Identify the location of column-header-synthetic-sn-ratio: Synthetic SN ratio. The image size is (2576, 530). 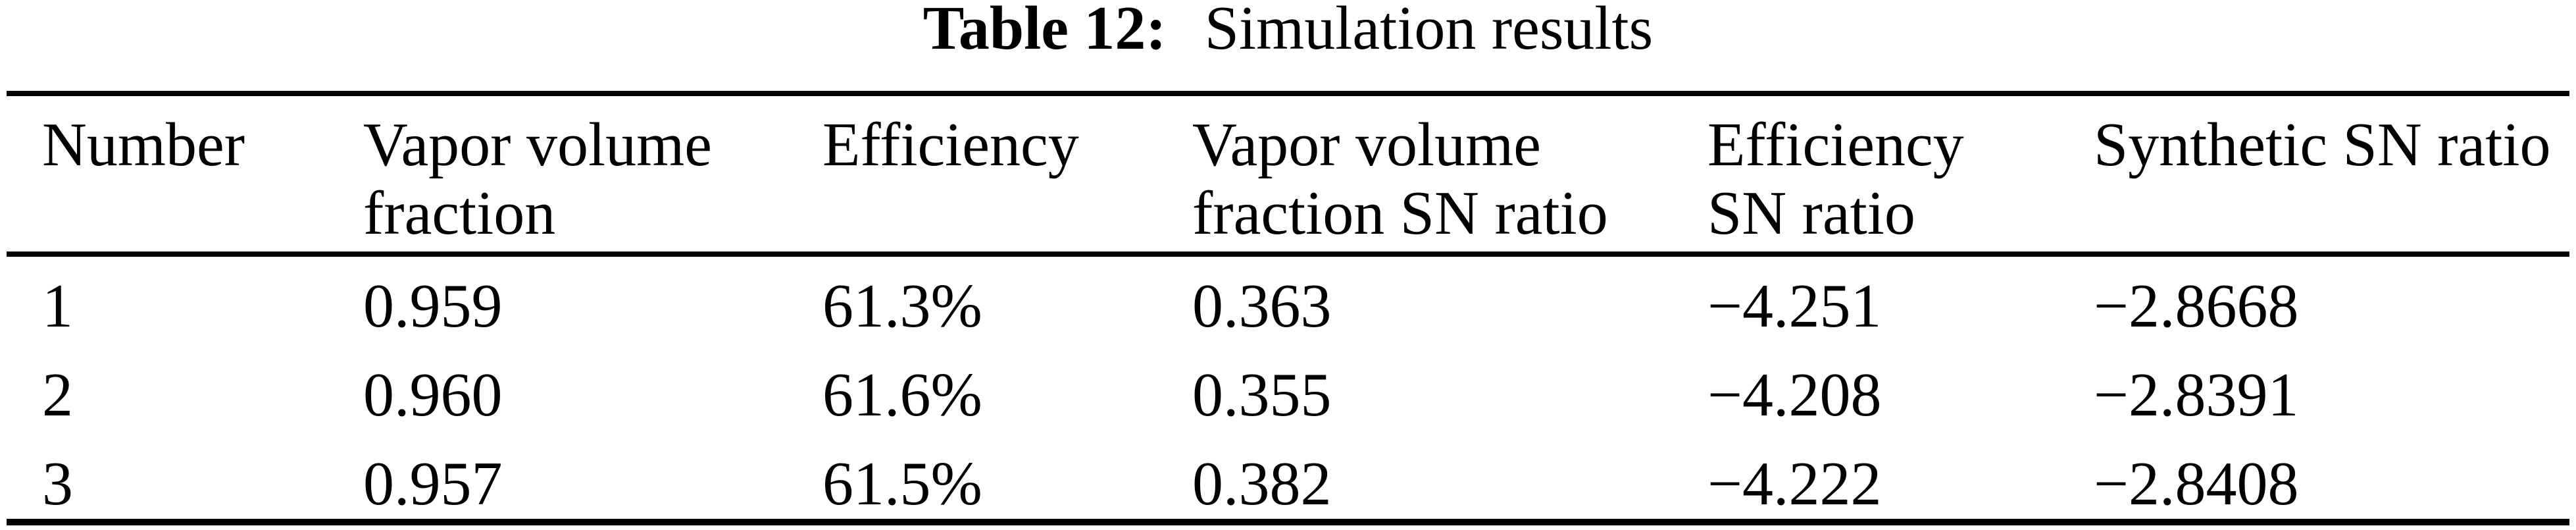
(2322, 145).